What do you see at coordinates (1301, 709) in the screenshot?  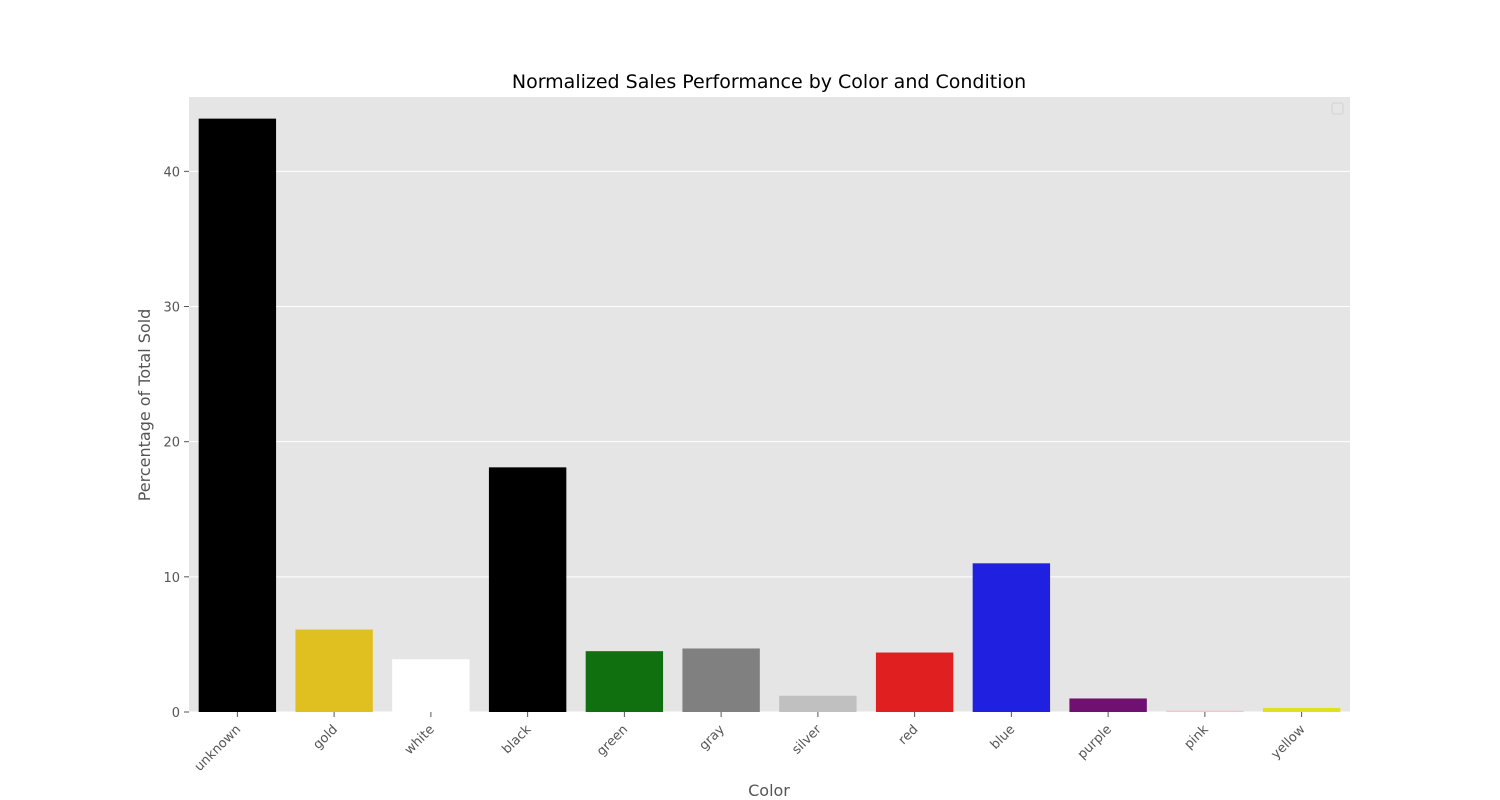 I see `bar-yellow` at bounding box center [1301, 709].